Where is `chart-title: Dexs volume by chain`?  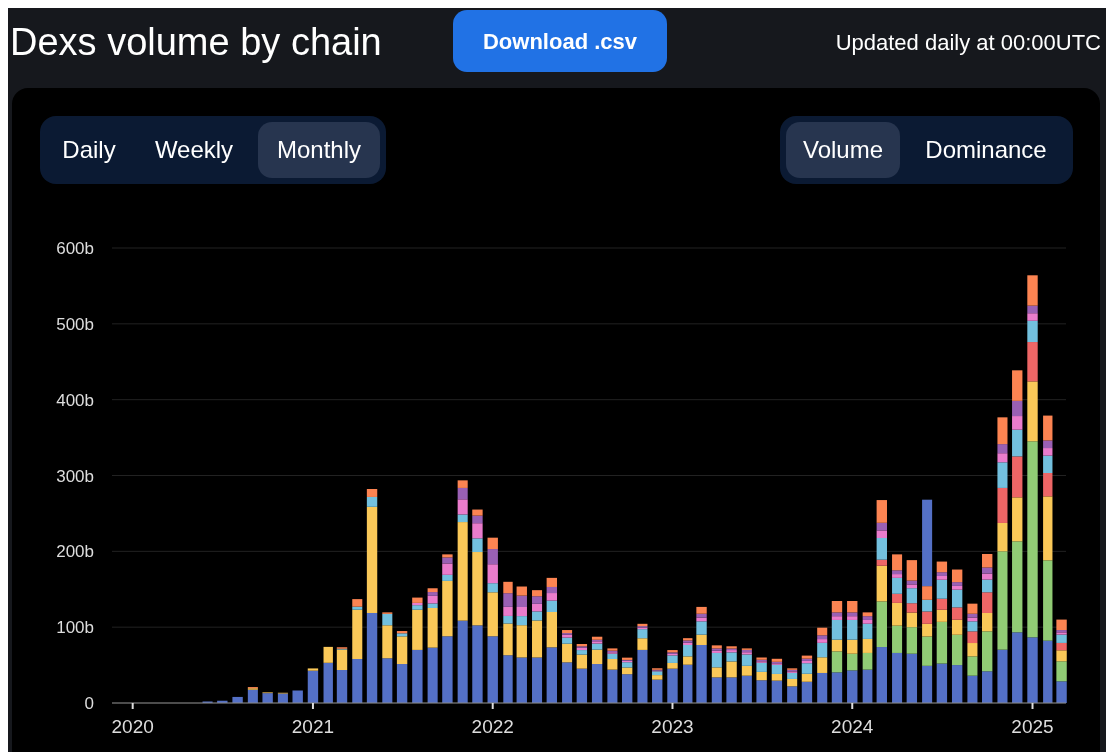
chart-title: Dexs volume by chain is located at coordinates (196, 42).